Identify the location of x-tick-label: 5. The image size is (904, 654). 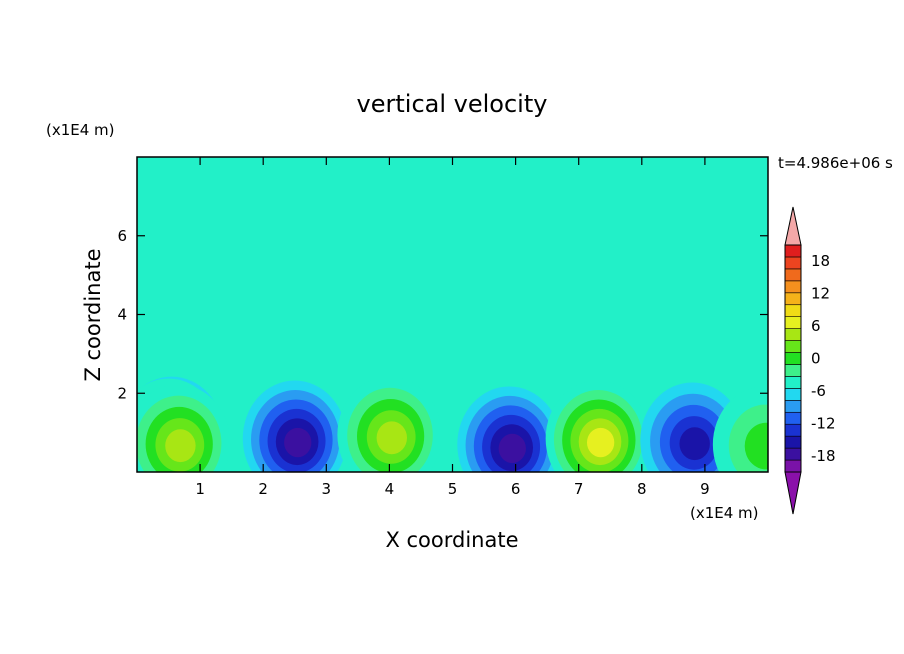
(453, 489).